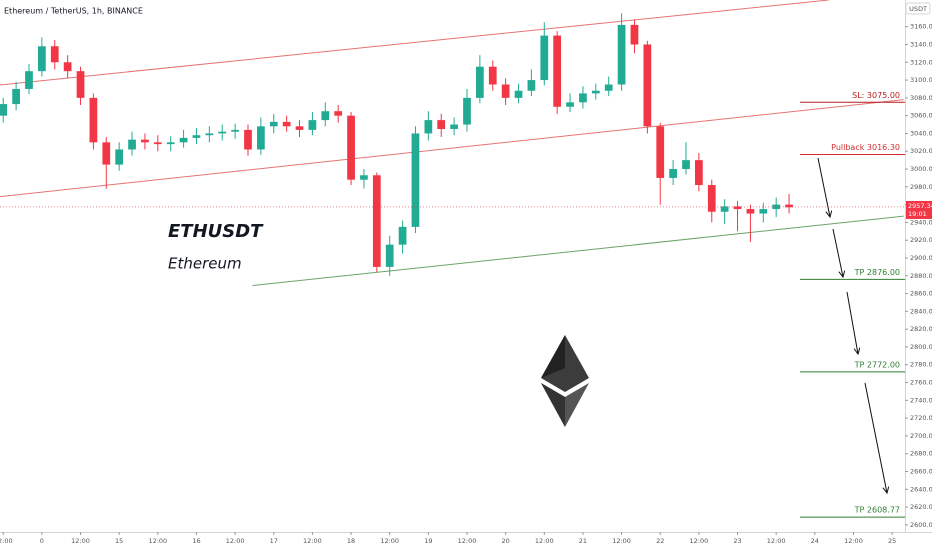 This screenshot has width=932, height=550. I want to click on level-label: SL: 3075.00, so click(876, 95).